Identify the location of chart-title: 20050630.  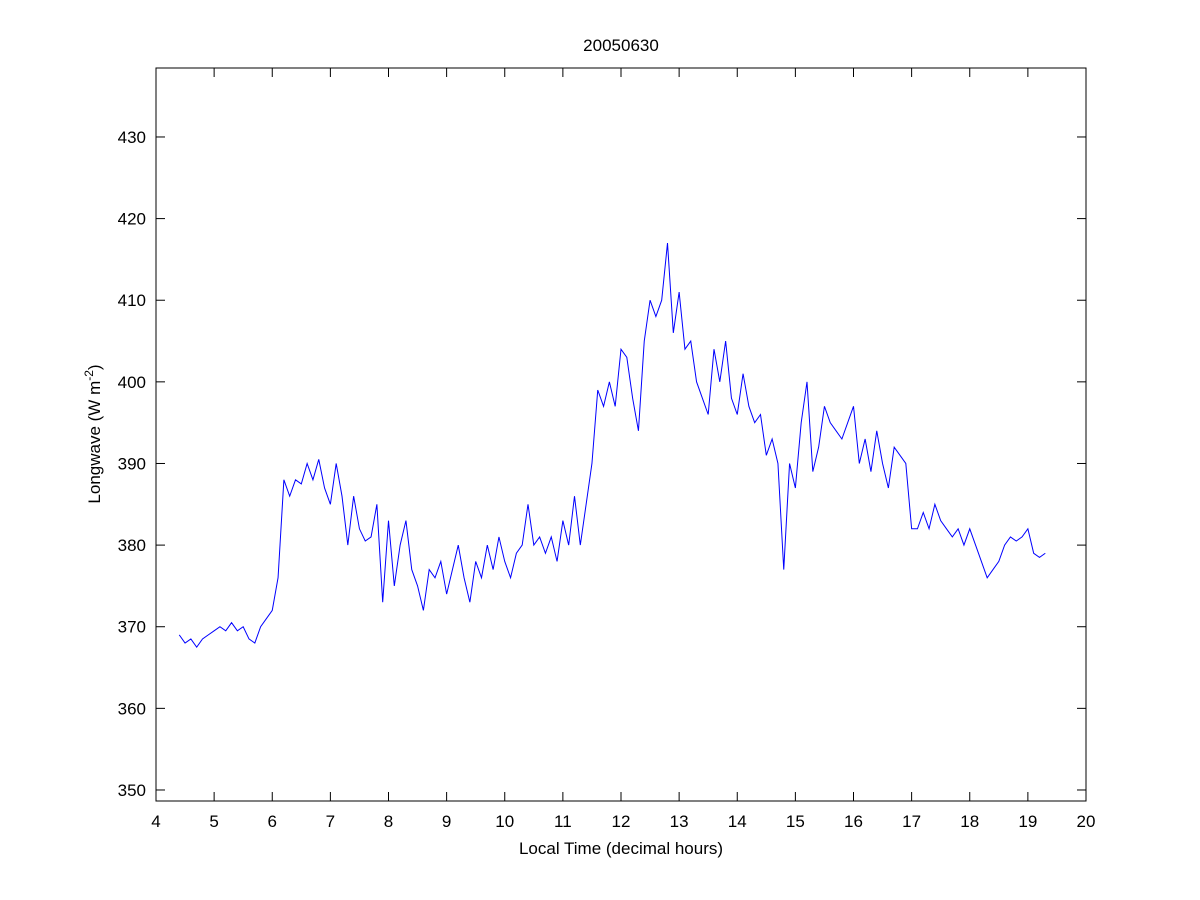
(621, 45).